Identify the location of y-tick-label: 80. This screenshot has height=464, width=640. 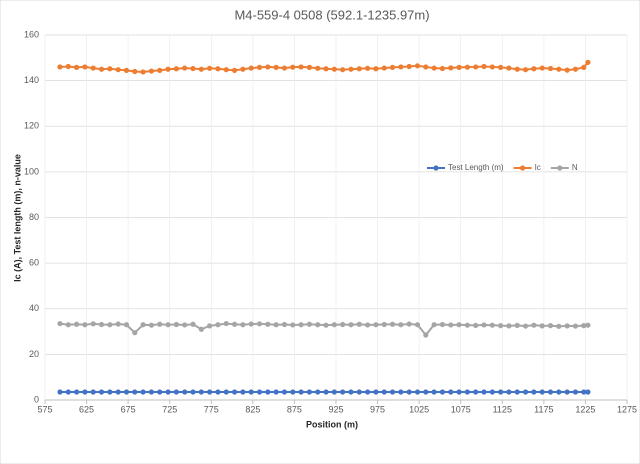
(34, 217).